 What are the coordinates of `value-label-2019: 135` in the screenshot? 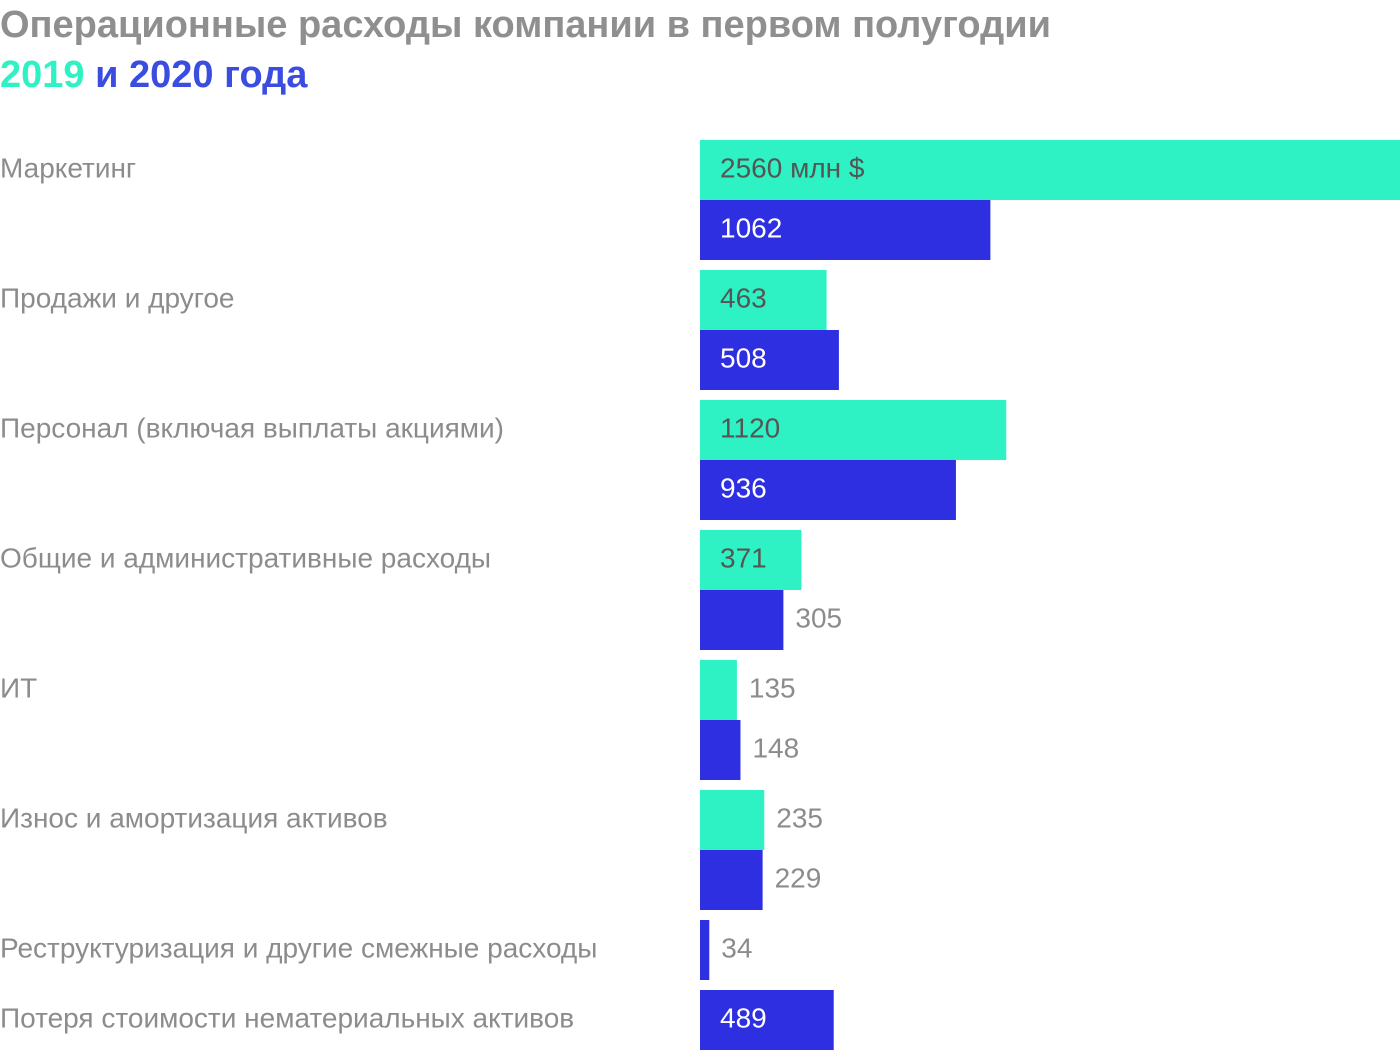 It's located at (772, 687).